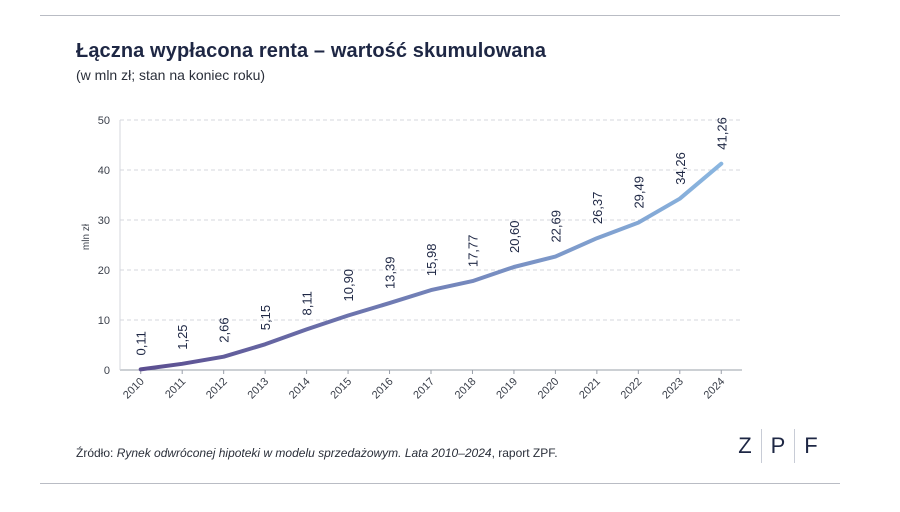  What do you see at coordinates (638, 192) in the screenshot?
I see `data-label: 29,49` at bounding box center [638, 192].